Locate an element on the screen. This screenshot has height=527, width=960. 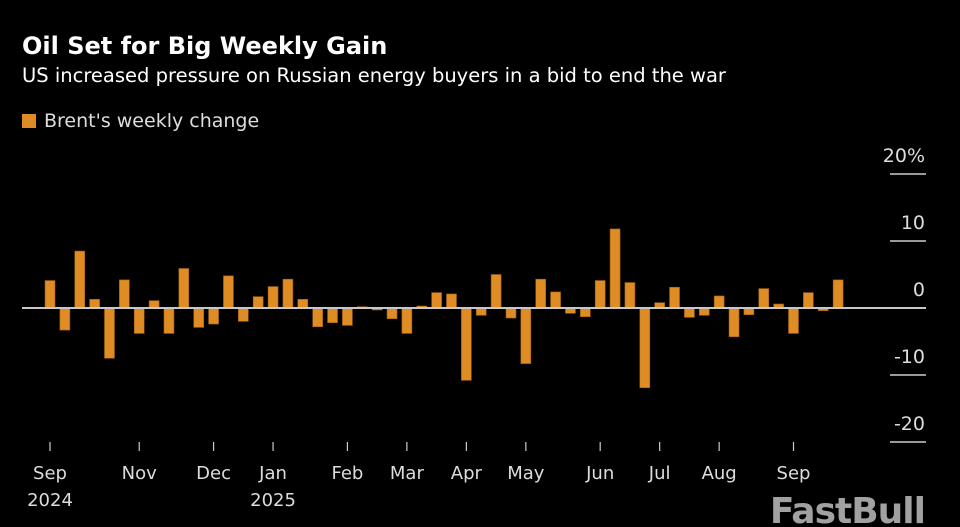
legend-label: Brent's weekly change is located at coordinates (152, 121).